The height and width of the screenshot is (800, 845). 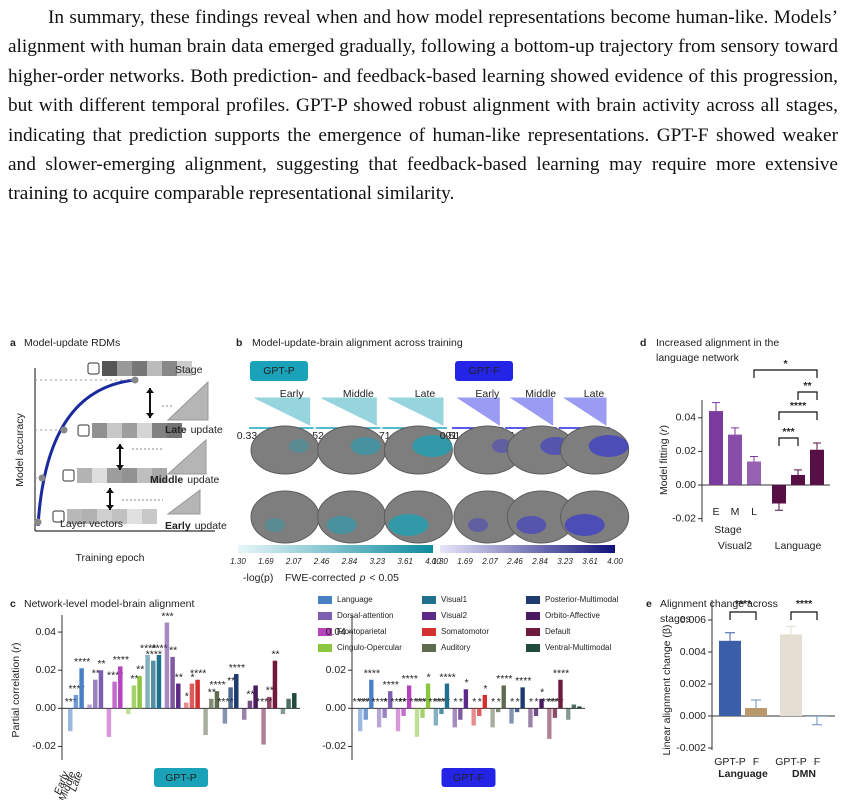 I want to click on panel-letter: d, so click(x=643, y=343).